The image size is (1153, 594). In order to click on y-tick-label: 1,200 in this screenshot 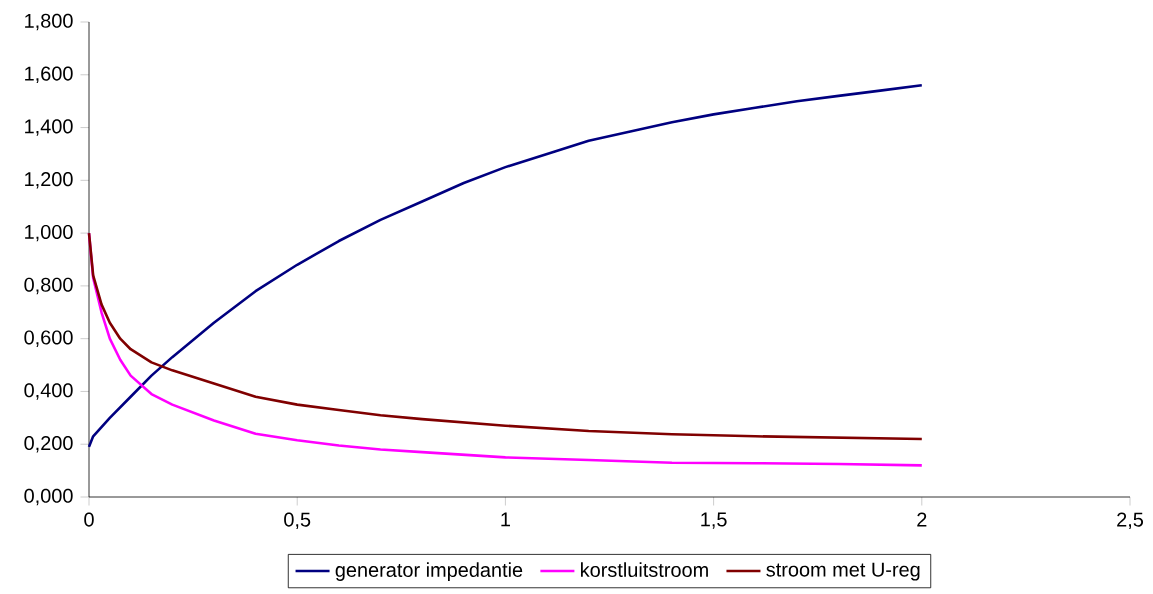, I will do `click(49, 180)`.